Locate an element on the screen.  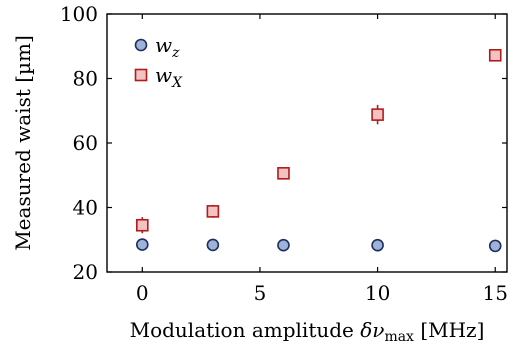
legend-marker-wx is located at coordinates (141, 75).